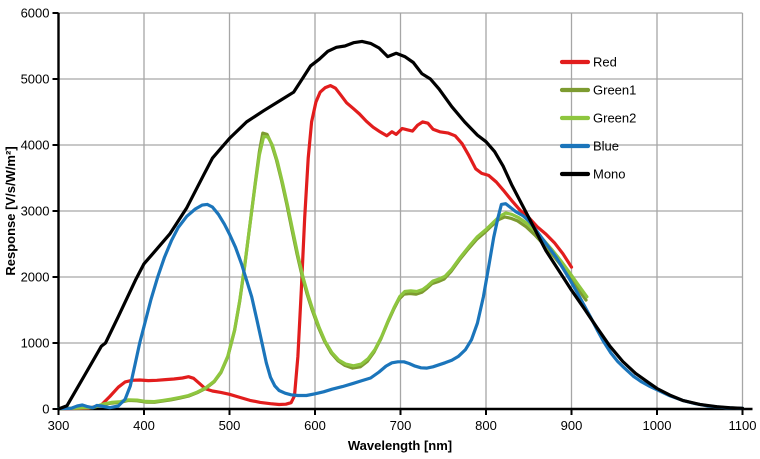  What do you see at coordinates (606, 146) in the screenshot?
I see `legend-label-blue: Blue` at bounding box center [606, 146].